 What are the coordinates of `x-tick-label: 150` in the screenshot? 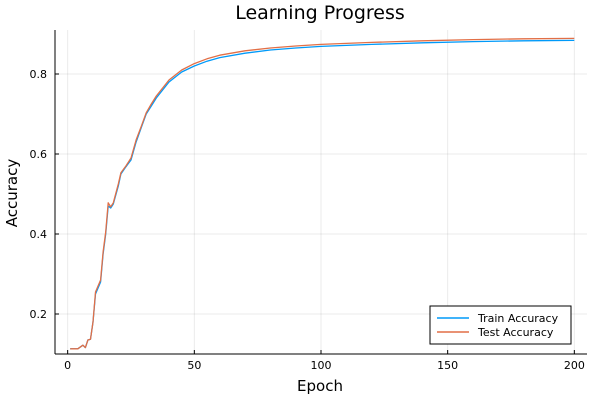 It's located at (447, 365).